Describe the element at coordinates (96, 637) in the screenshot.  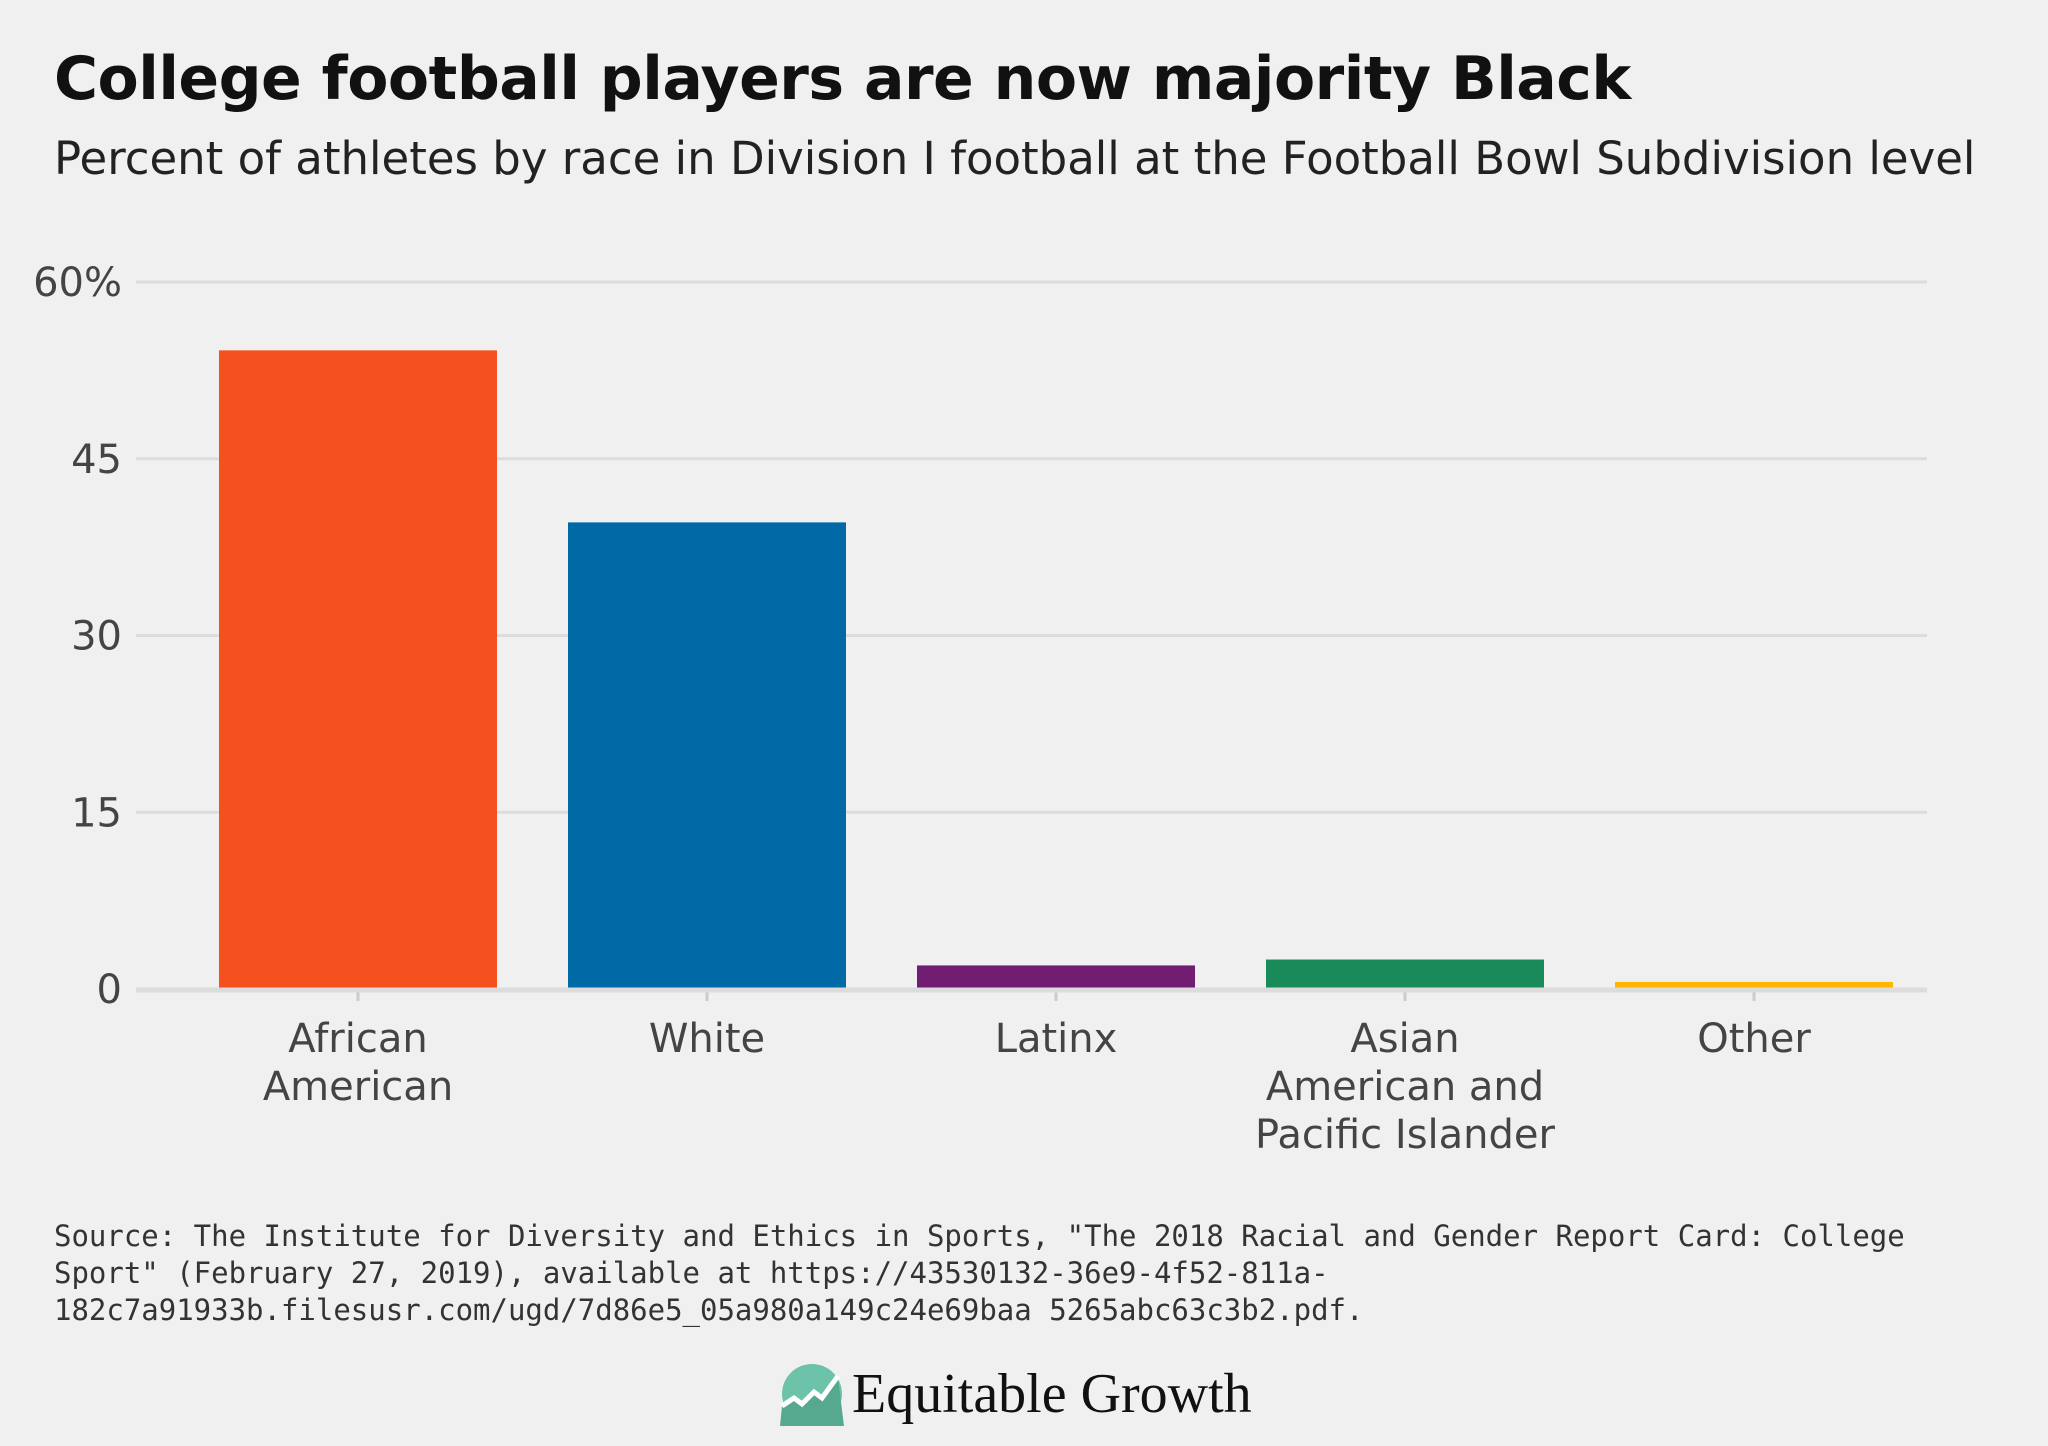
I see `y-tick-label: 30` at that location.